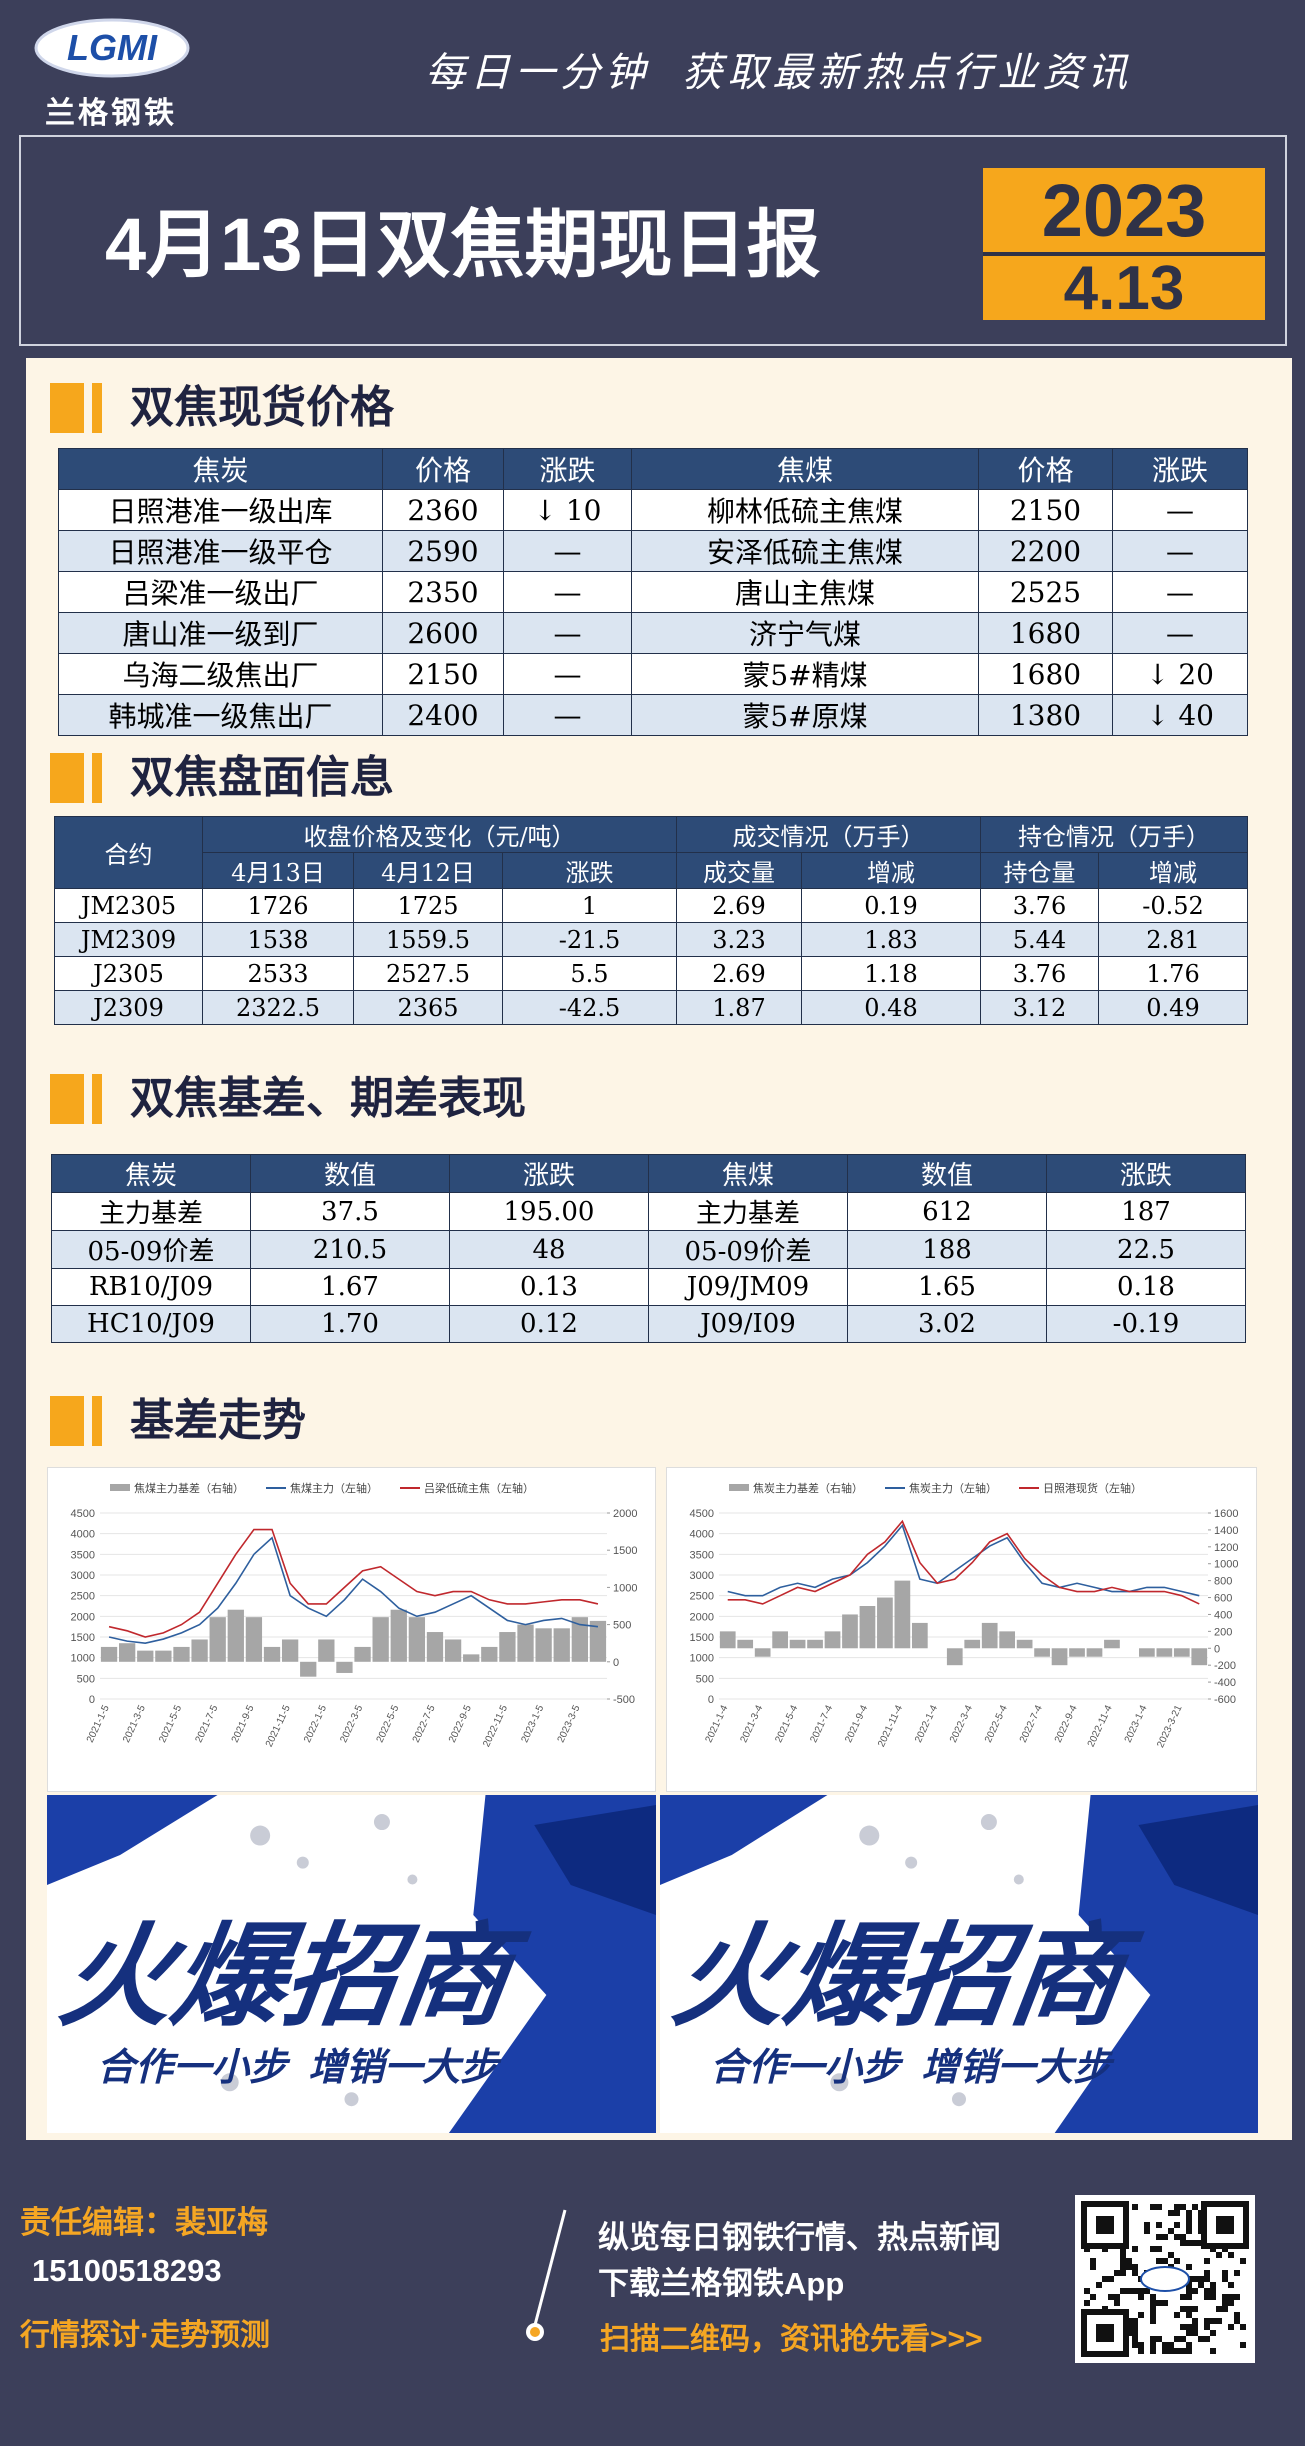  What do you see at coordinates (243, 1723) in the screenshot?
I see `x-tick-label: 2021-9-5` at bounding box center [243, 1723].